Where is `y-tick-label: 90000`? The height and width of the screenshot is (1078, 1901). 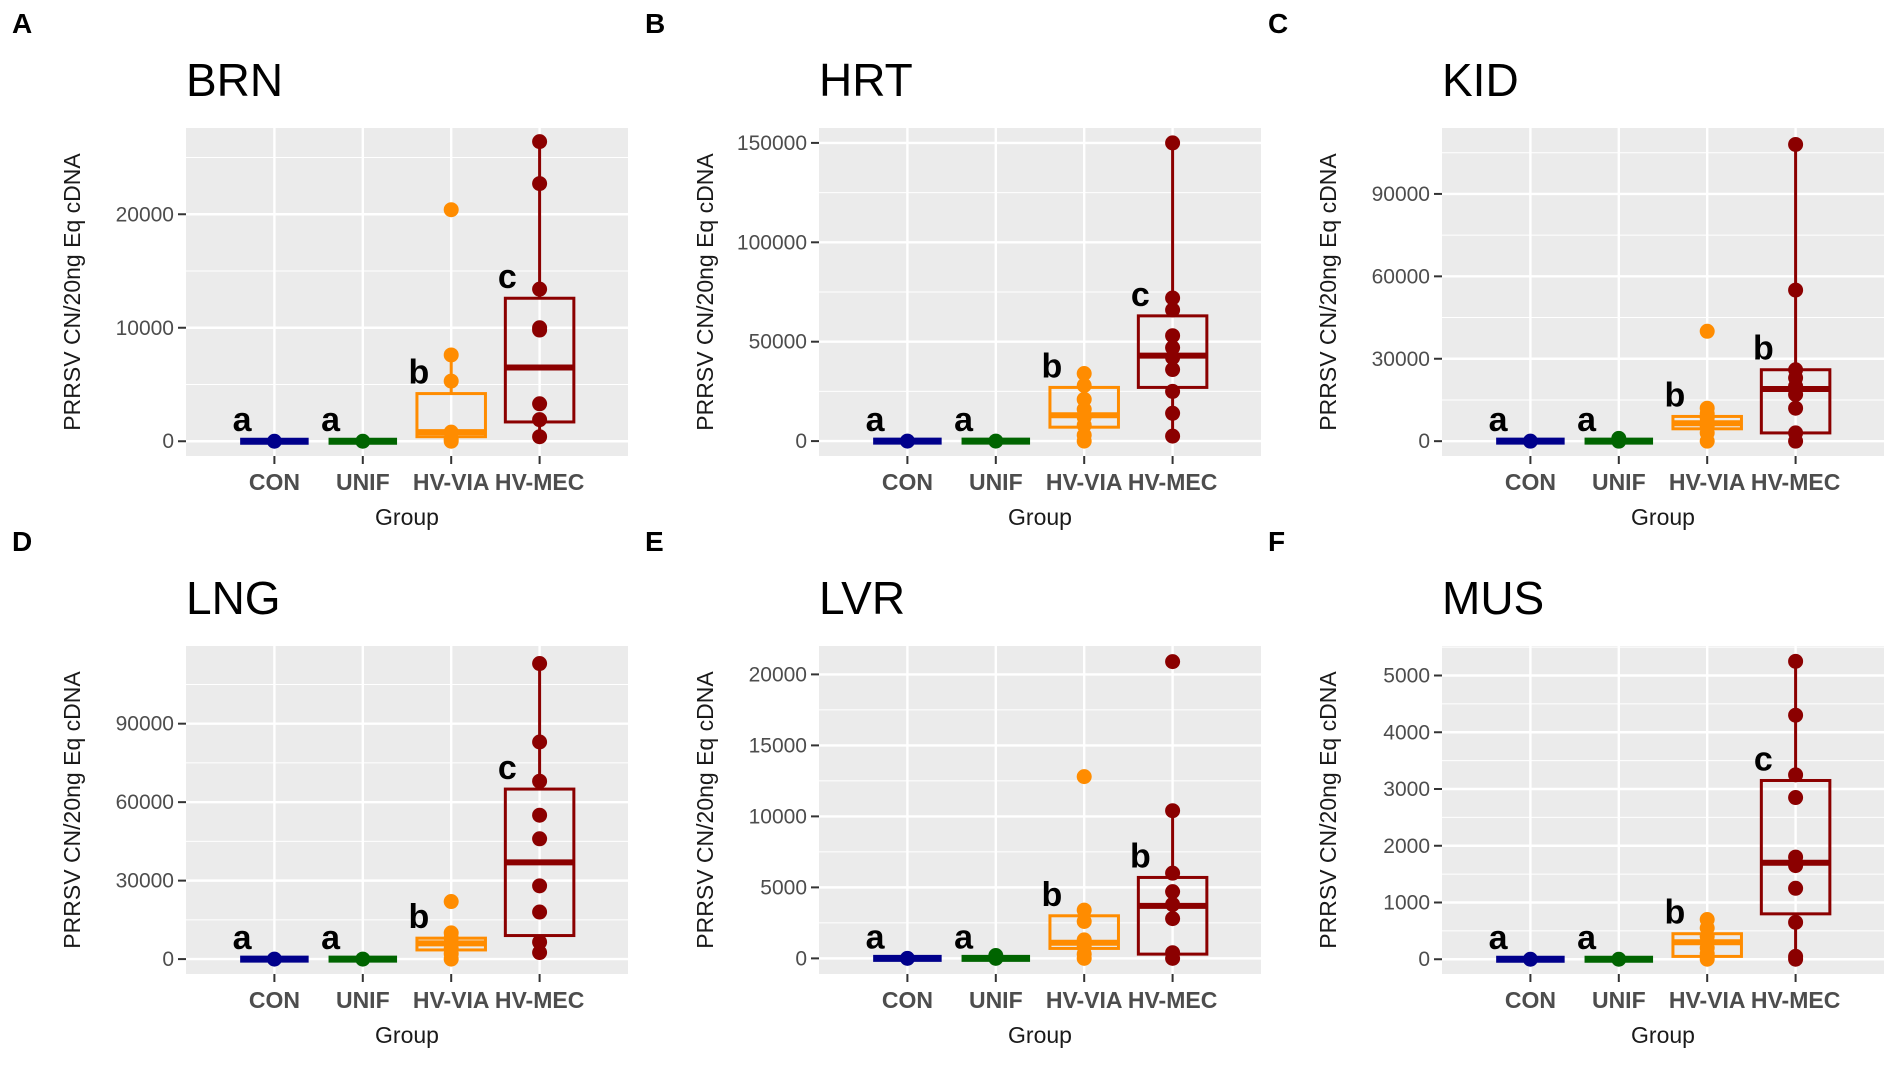 y-tick-label: 90000 is located at coordinates (1401, 194).